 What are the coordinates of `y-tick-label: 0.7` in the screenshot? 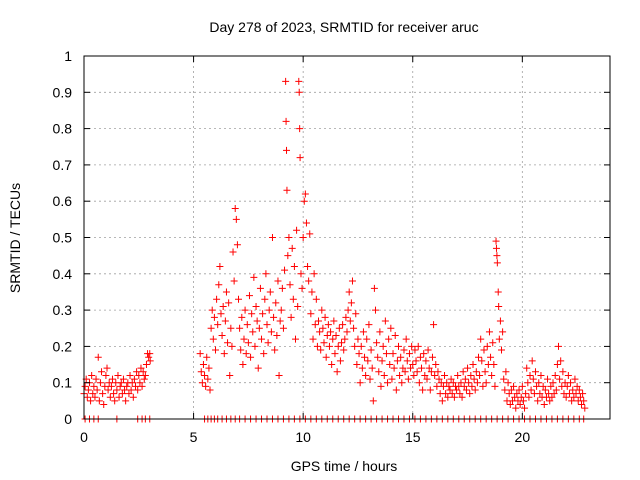 It's located at (63, 165).